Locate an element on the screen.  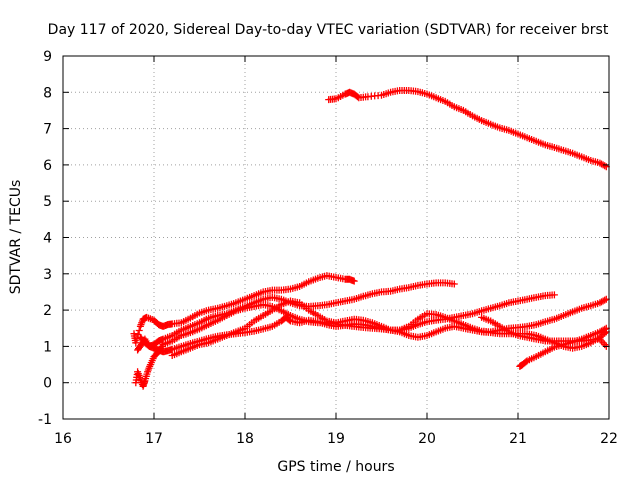
y-tick-label: 3 is located at coordinates (47, 275).